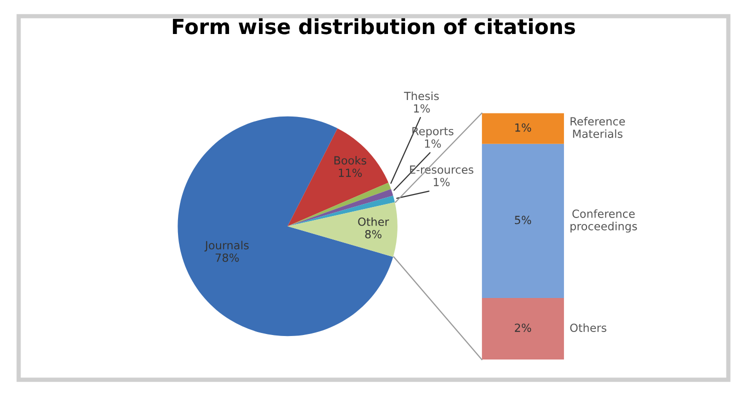  What do you see at coordinates (350, 173) in the screenshot?
I see `data-label: 11%` at bounding box center [350, 173].